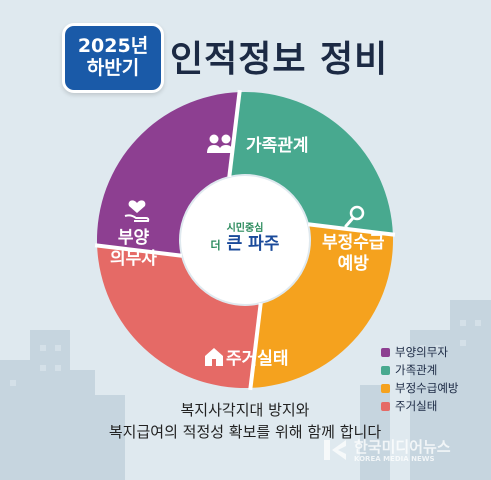 Image resolution: width=491 pixels, height=480 pixels. Describe the element at coordinates (335, 450) in the screenshot. I see `watermark-logo-icon` at that location.